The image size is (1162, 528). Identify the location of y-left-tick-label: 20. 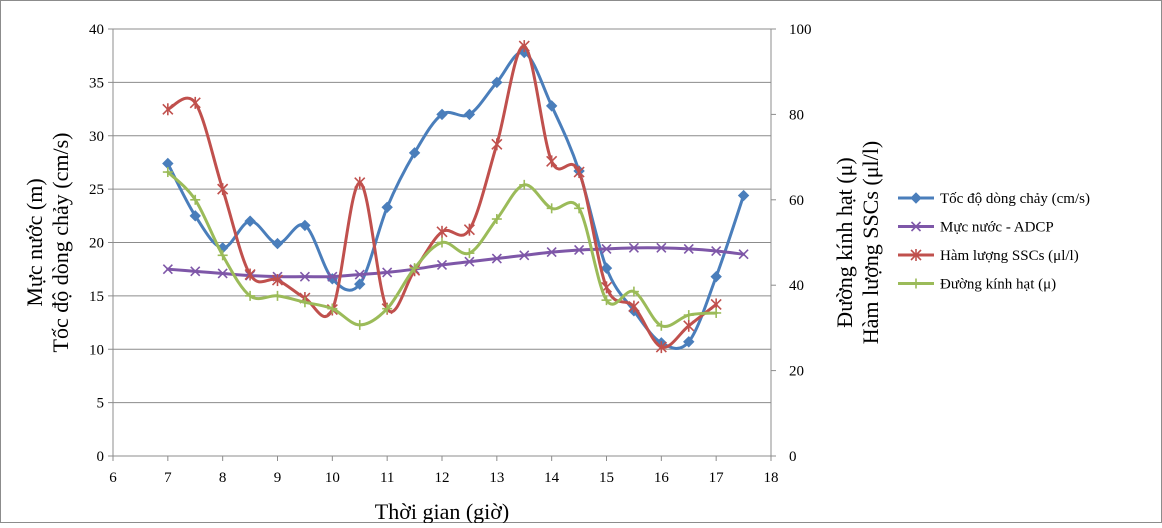
(96, 244).